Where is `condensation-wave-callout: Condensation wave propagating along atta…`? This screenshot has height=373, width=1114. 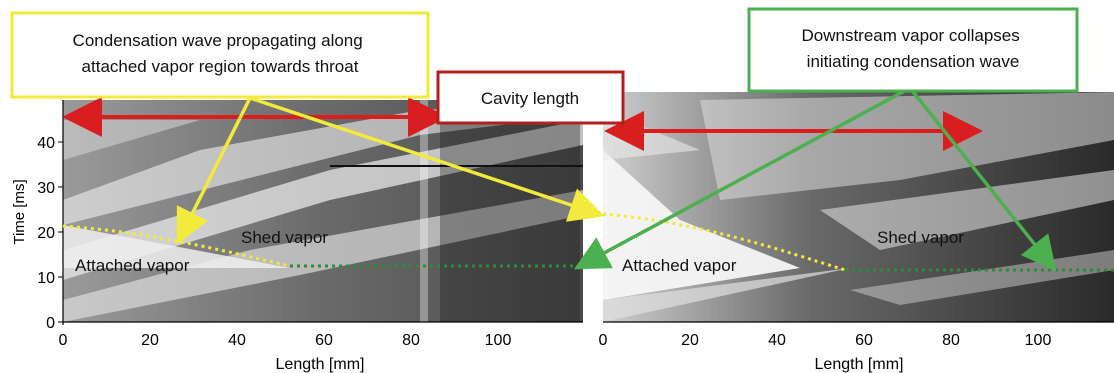 condensation-wave-callout: Condensation wave propagating along atta… is located at coordinates (220, 55).